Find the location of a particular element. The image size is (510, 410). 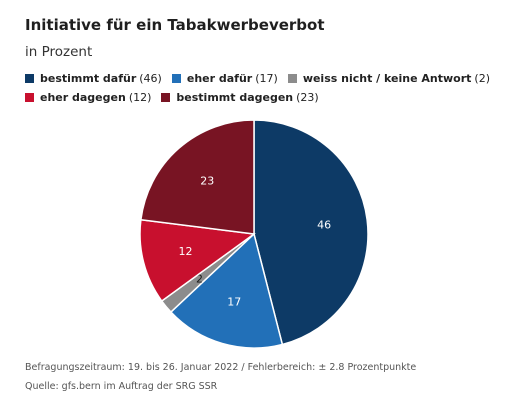

pie-slice-eher-dagegen is located at coordinates (197, 260).